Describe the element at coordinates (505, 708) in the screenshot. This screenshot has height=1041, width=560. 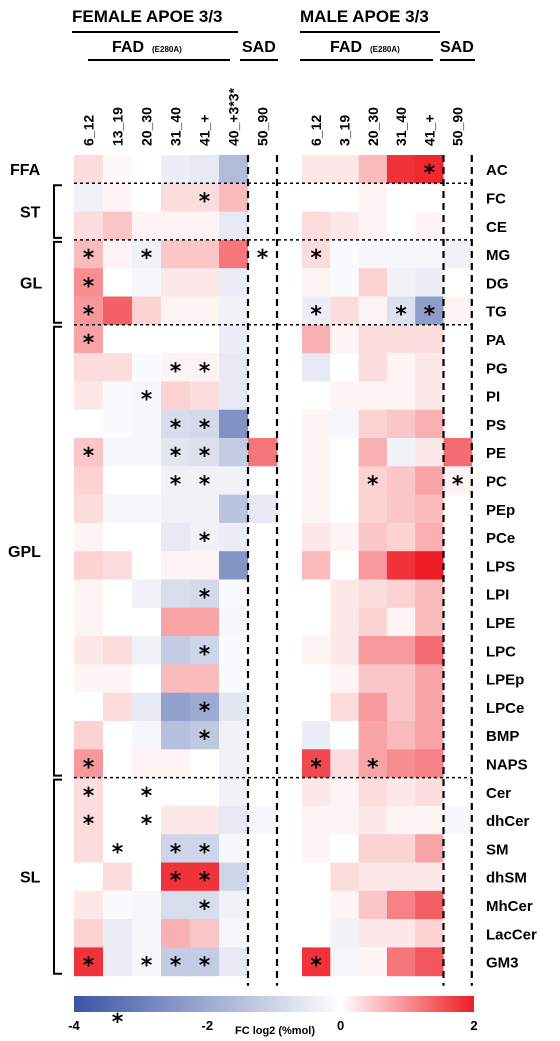
I see `row-label: LPCe` at that location.